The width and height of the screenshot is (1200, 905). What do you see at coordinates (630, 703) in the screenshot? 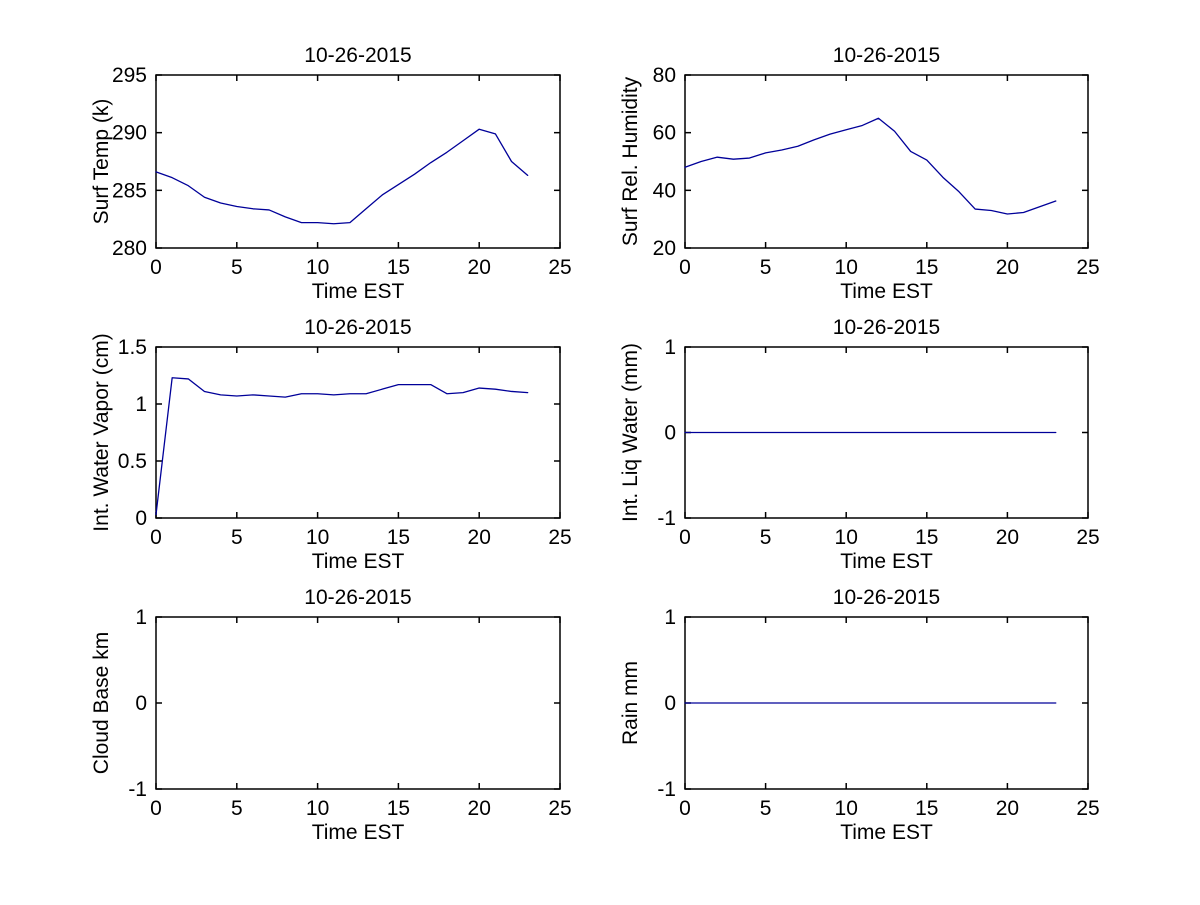
I see `y-axis-label: Rain mm` at bounding box center [630, 703].